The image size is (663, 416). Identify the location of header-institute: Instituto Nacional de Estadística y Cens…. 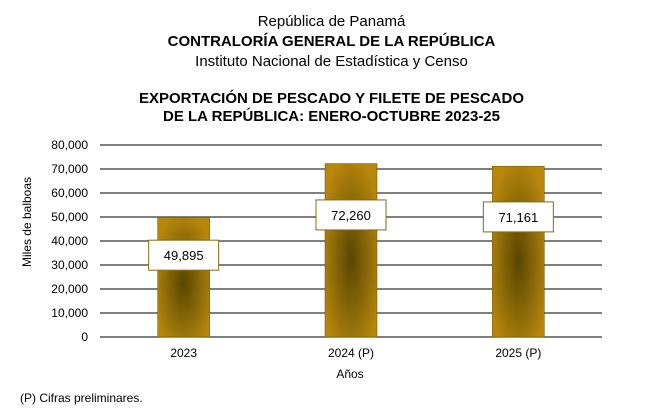
(331, 61).